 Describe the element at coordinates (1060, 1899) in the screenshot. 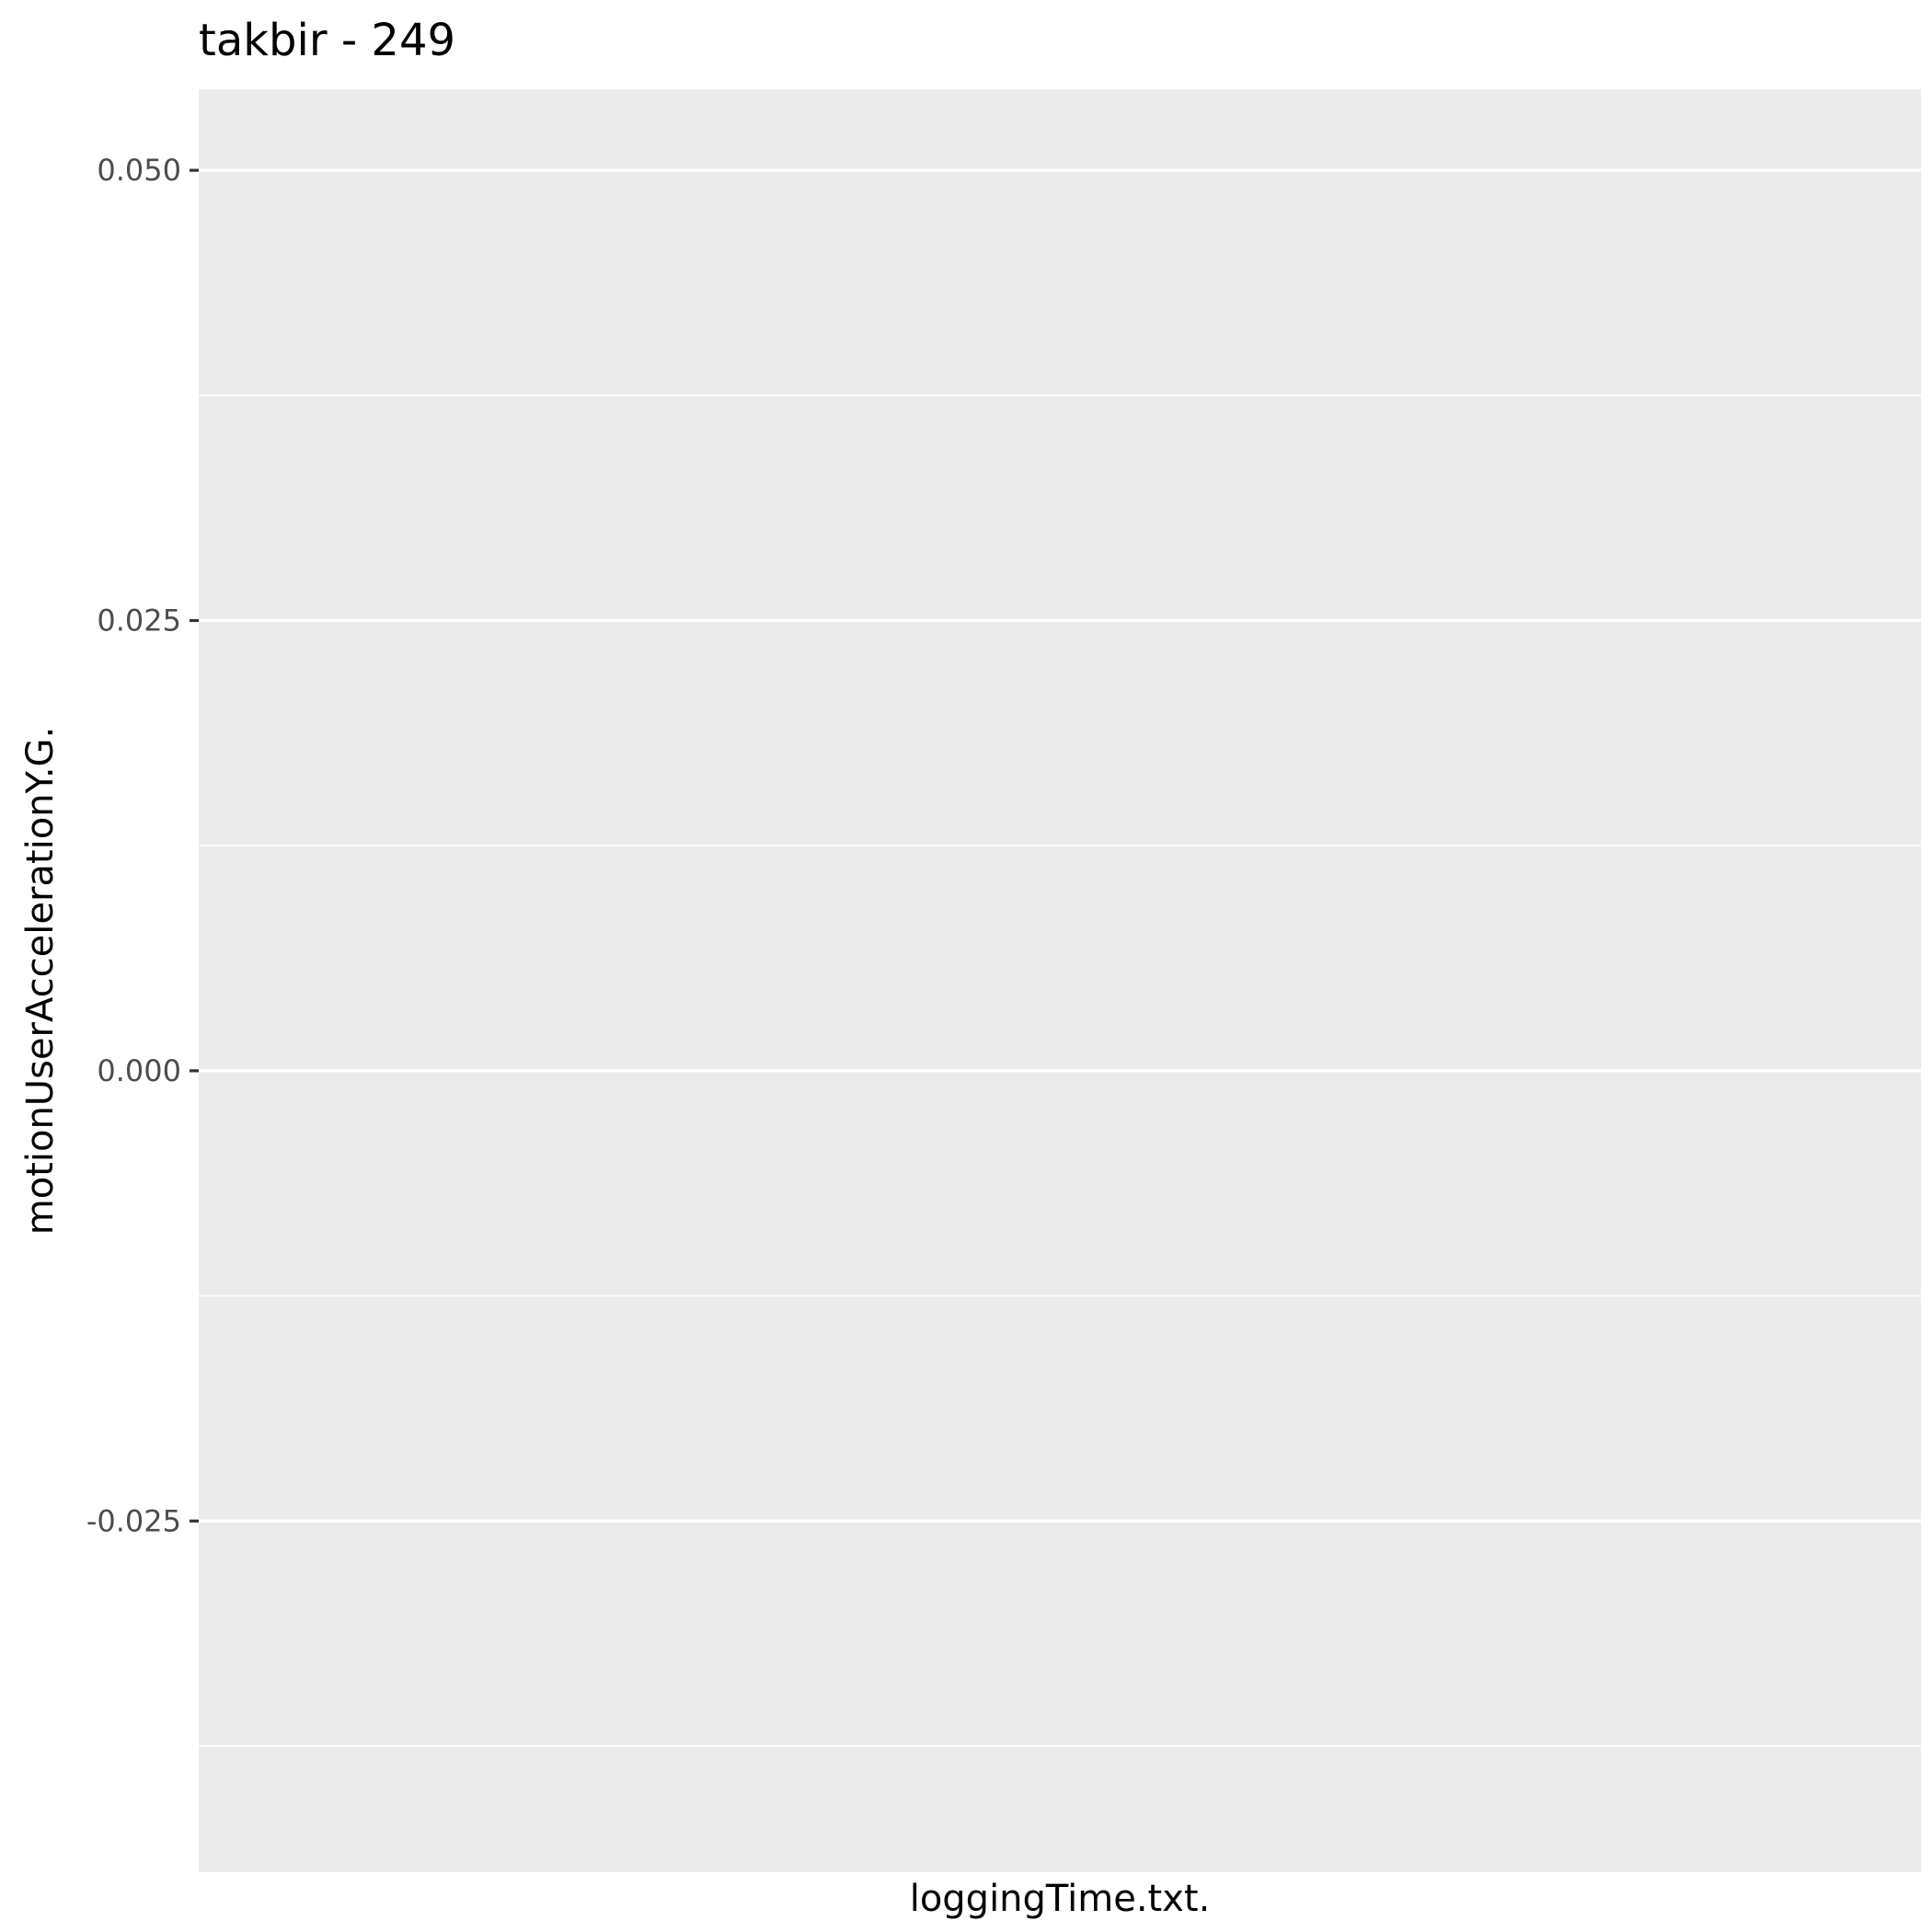

I see `x-axis-title: loggingTime.txt.` at that location.